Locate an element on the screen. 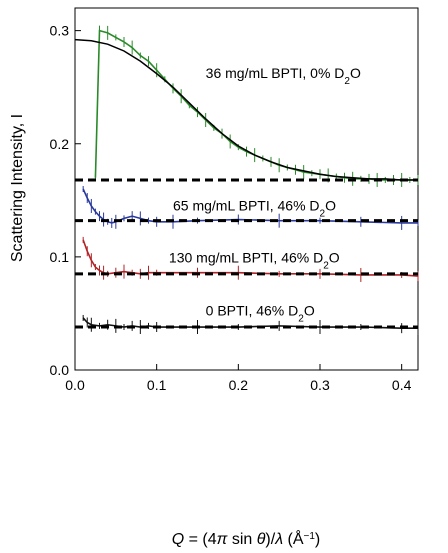  x-tick-label: 0.2 is located at coordinates (239, 385).